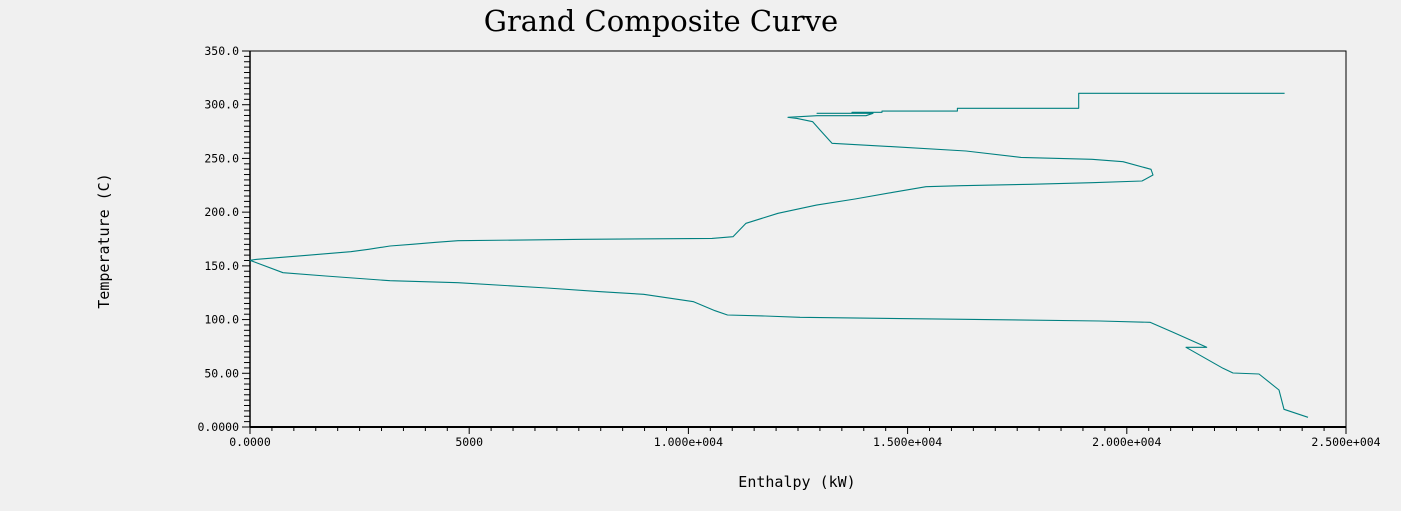 The image size is (1401, 511). What do you see at coordinates (104, 240) in the screenshot?
I see `y-axis-label: Temperature (C)` at bounding box center [104, 240].